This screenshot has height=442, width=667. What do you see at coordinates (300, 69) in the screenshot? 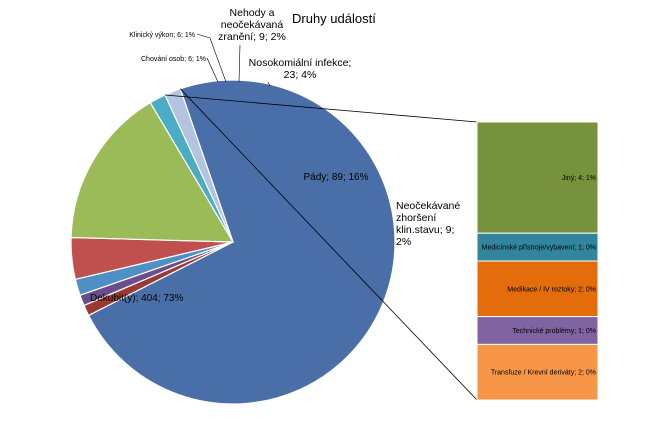
I see `pie-label-nosokomialni-infekce: Nosokomiální infekce; 23; 4%` at bounding box center [300, 69].